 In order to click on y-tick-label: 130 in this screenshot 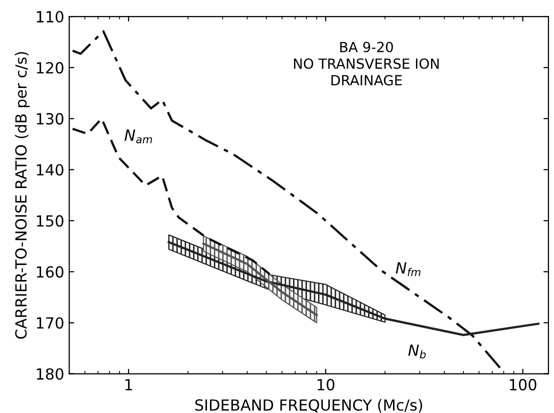, I will do `click(50, 119)`.